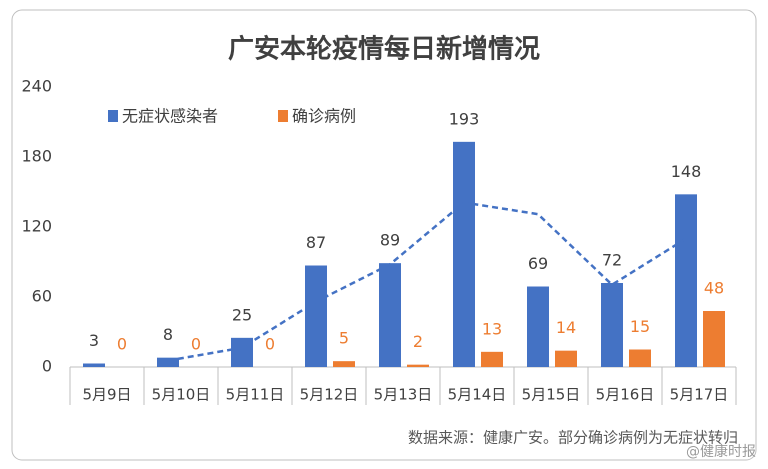 The width and height of the screenshot is (768, 469). I want to click on y-tick-label: 180, so click(36, 156).